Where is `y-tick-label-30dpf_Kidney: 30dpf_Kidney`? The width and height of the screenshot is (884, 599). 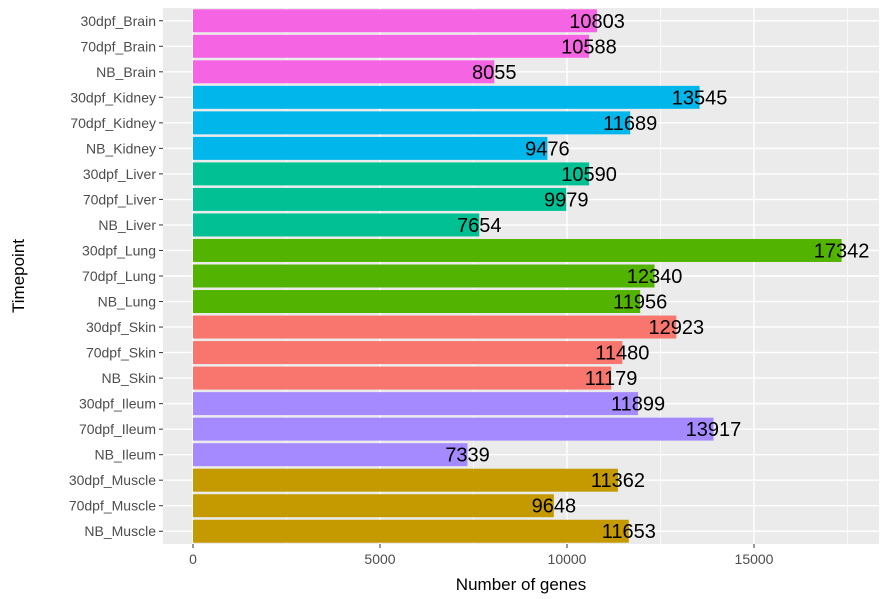
y-tick-label-30dpf_Kidney: 30dpf_Kidney is located at coordinates (113, 97).